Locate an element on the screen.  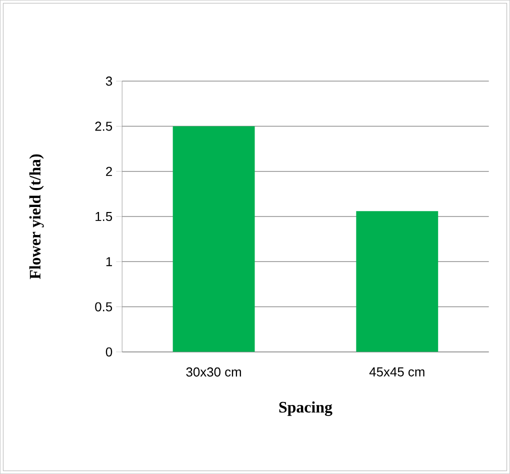
y-tick-label: 3 is located at coordinates (109, 81).